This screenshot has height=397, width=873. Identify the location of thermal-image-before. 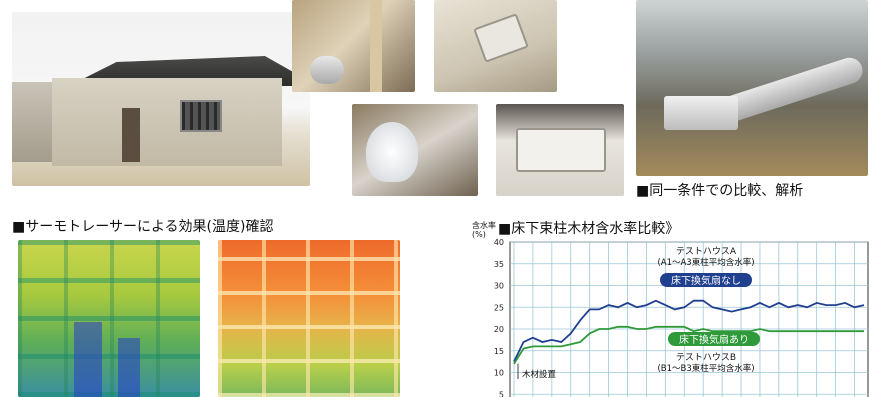
(109, 318).